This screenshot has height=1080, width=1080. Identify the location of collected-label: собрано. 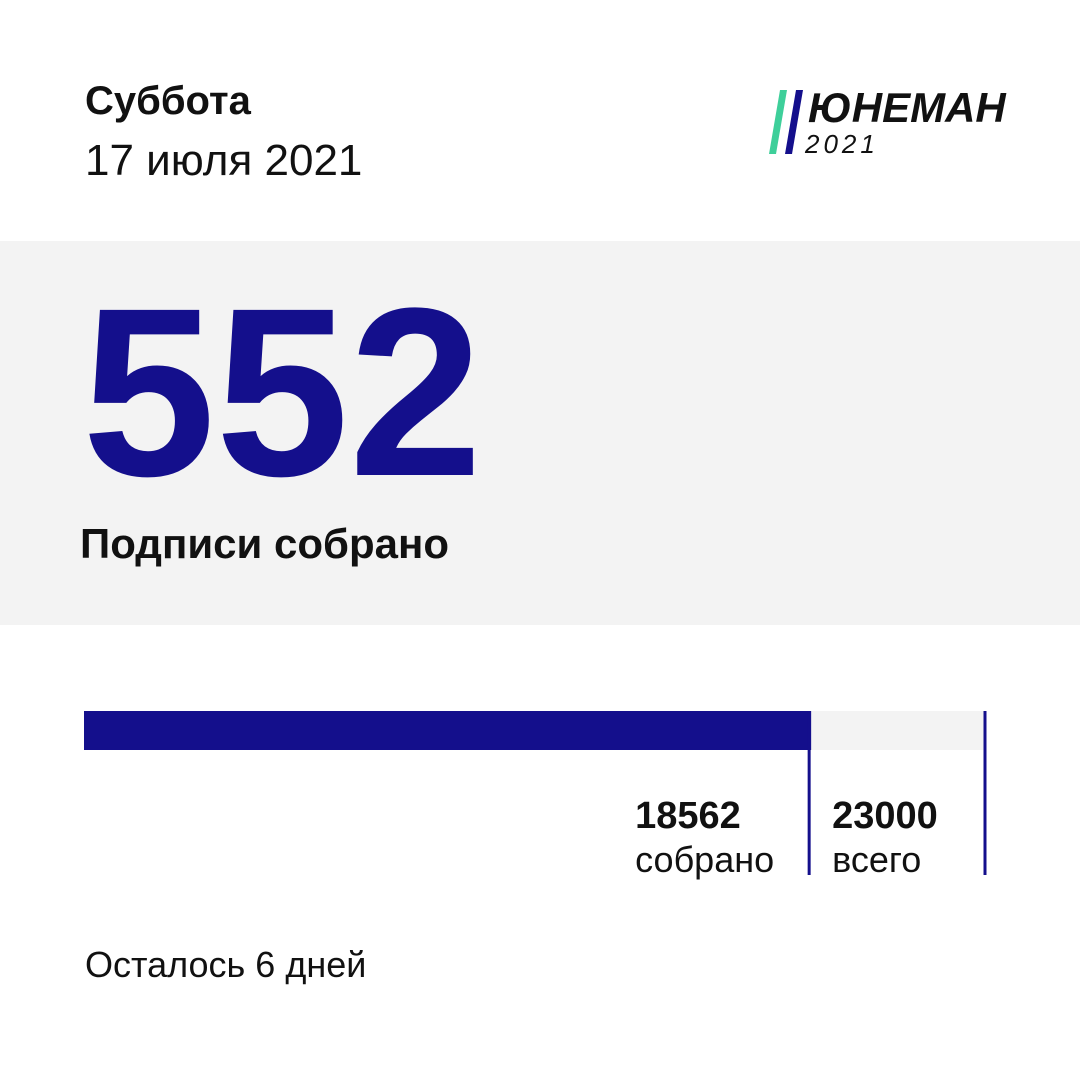
(704, 859).